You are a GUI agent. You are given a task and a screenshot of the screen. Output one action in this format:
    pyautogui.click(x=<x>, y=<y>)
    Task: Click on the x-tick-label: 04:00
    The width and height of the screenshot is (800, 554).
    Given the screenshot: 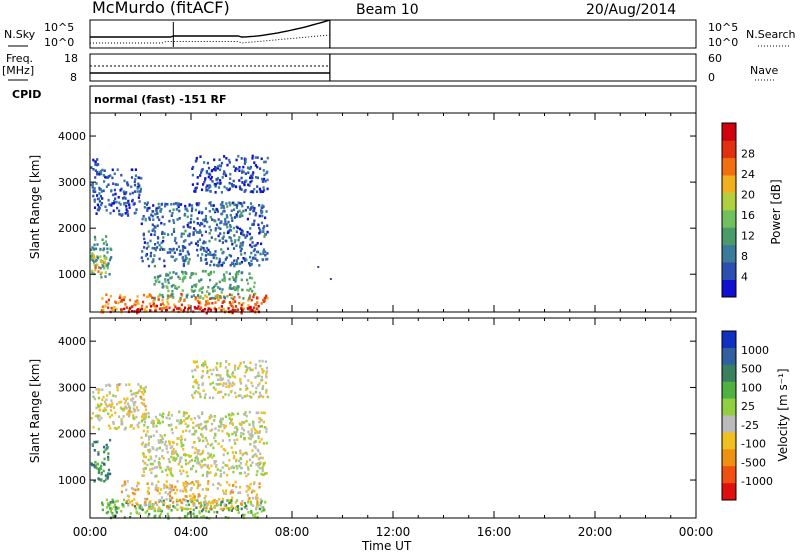 What is the action you would take?
    pyautogui.click(x=191, y=532)
    